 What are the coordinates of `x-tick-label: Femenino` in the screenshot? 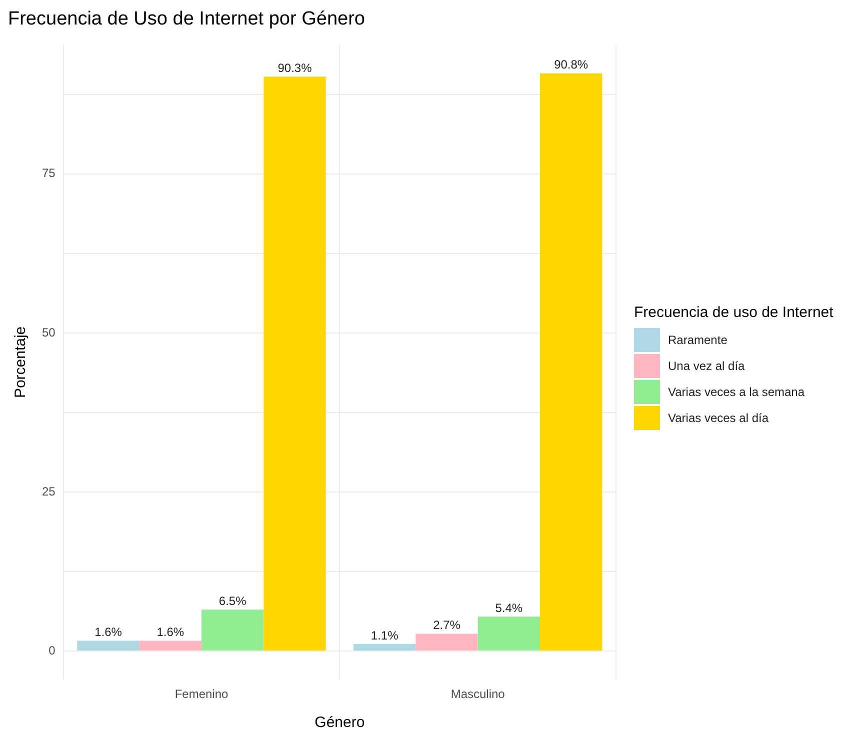 It's located at (201, 694).